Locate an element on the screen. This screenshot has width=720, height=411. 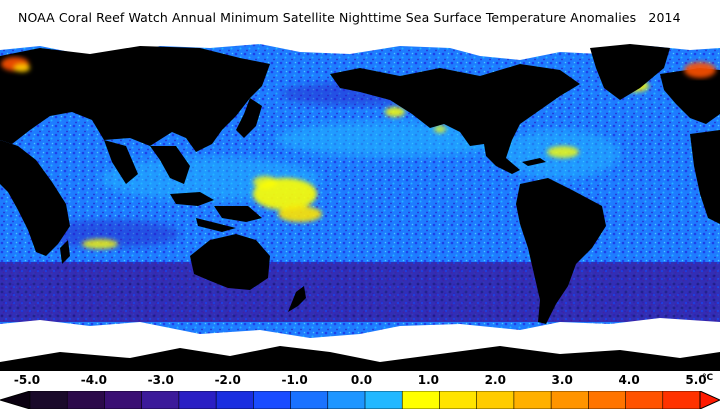
legend-tick-label: -2.0 is located at coordinates (227, 380).